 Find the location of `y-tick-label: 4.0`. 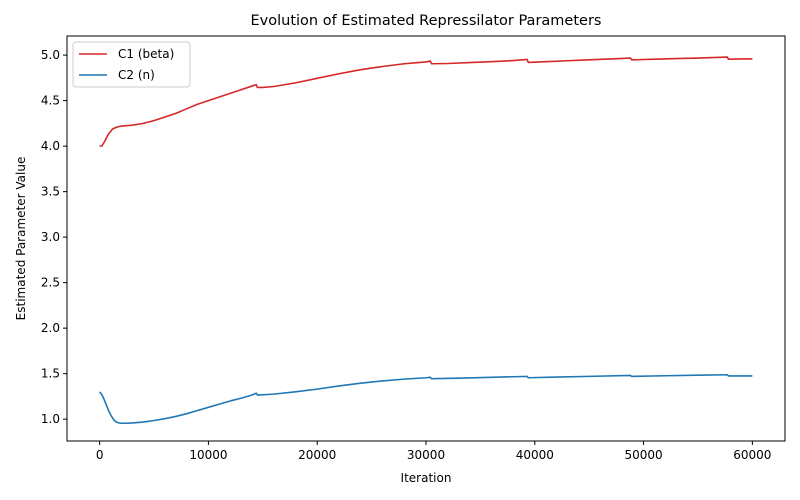

y-tick-label: 4.0 is located at coordinates (50, 146).